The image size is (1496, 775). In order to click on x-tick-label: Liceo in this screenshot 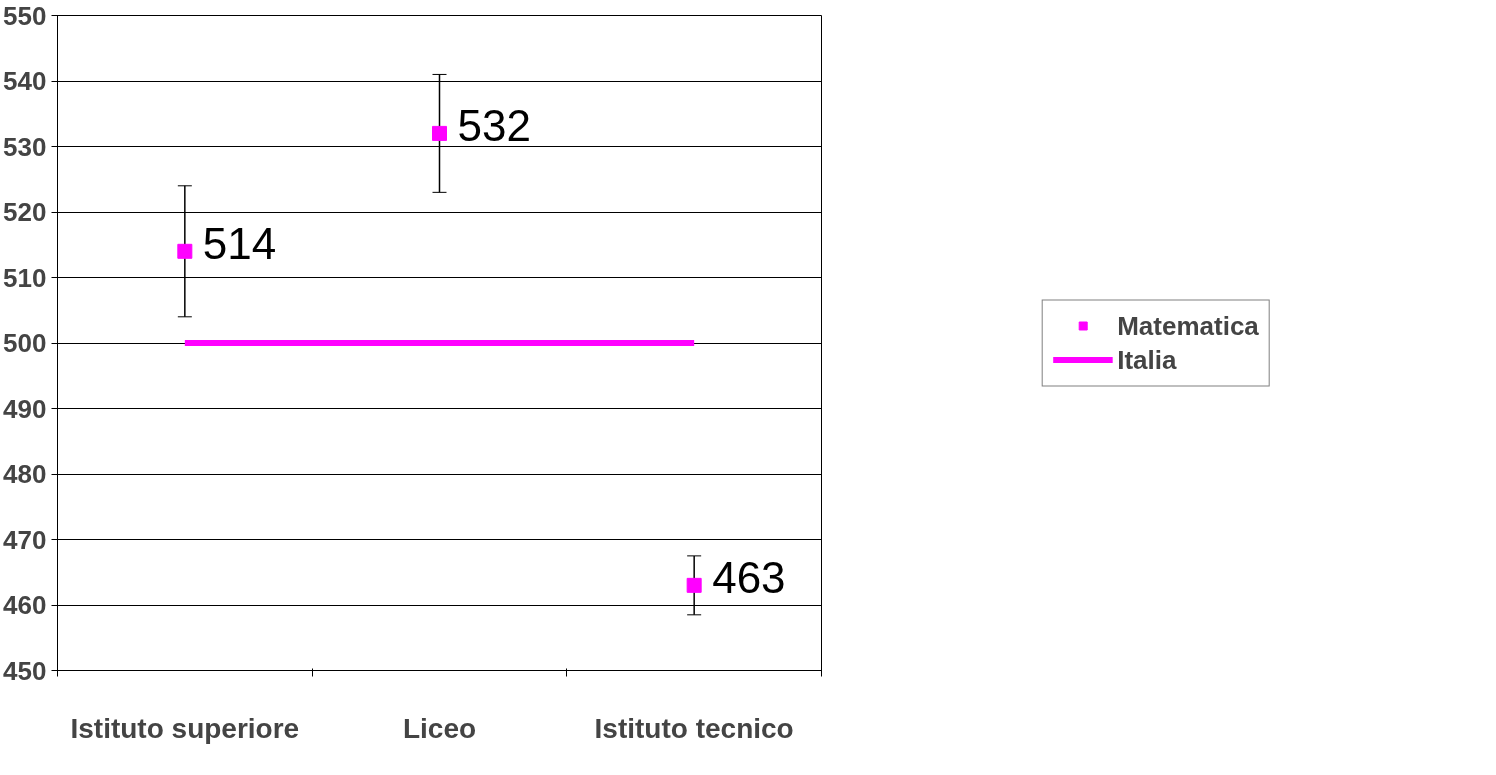, I will do `click(439, 728)`.